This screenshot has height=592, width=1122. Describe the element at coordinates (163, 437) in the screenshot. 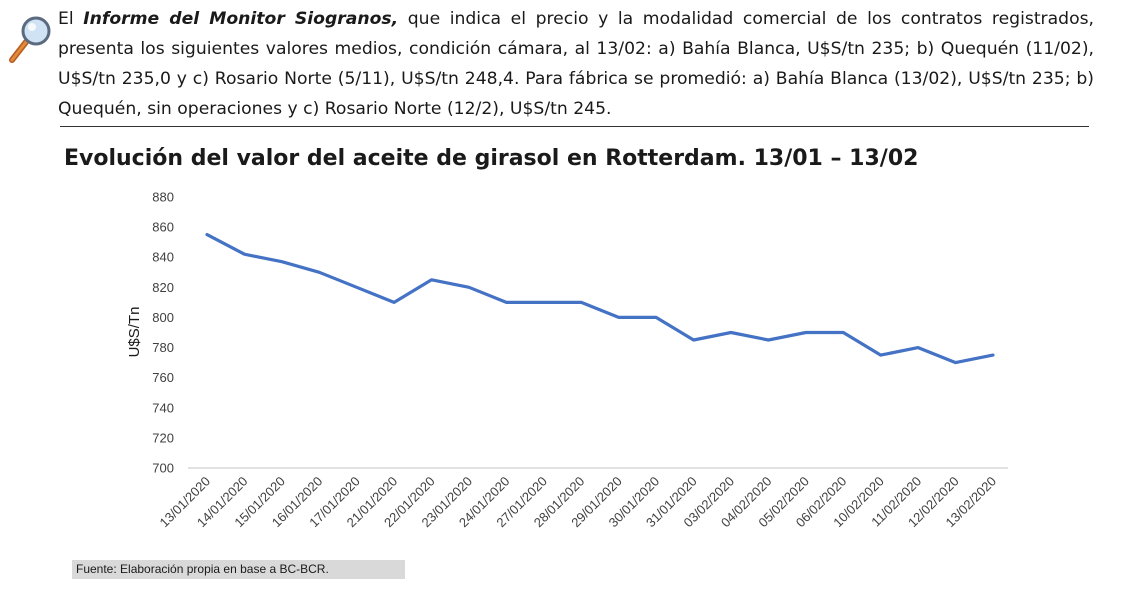

I see `y-tick-label: 720` at that location.